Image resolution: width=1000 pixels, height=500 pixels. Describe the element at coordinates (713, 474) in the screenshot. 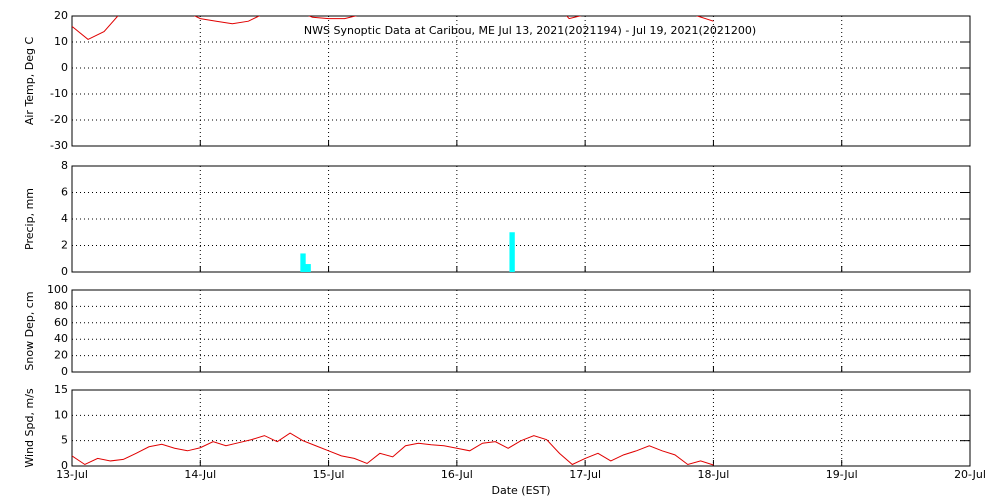

I see `x-tick-label: 18-Jul` at that location.